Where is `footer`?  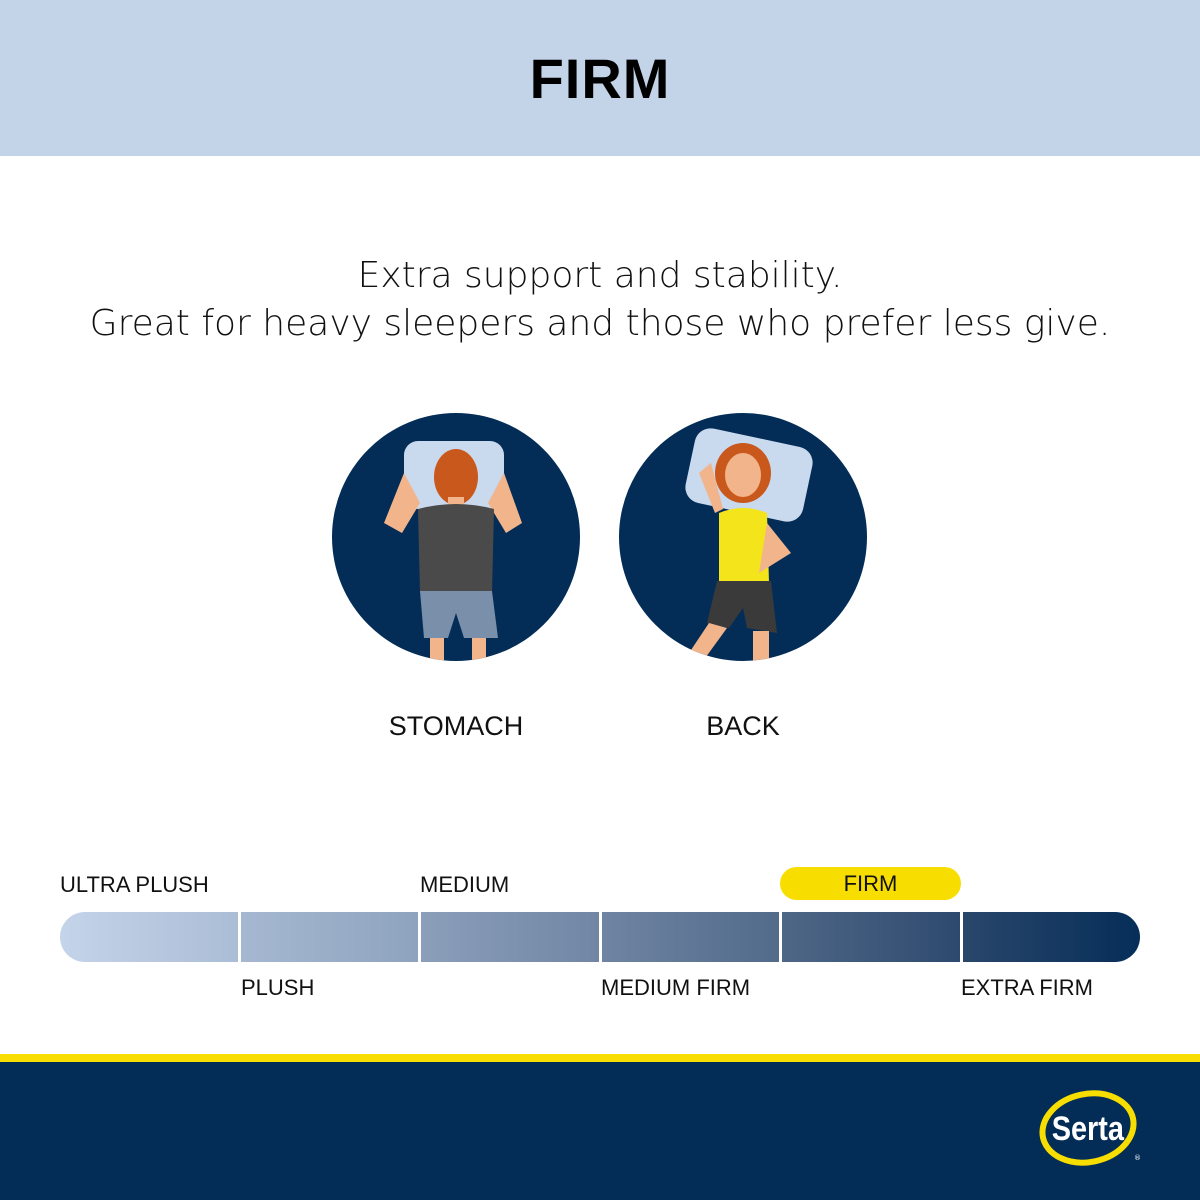 footer is located at coordinates (600, 1131).